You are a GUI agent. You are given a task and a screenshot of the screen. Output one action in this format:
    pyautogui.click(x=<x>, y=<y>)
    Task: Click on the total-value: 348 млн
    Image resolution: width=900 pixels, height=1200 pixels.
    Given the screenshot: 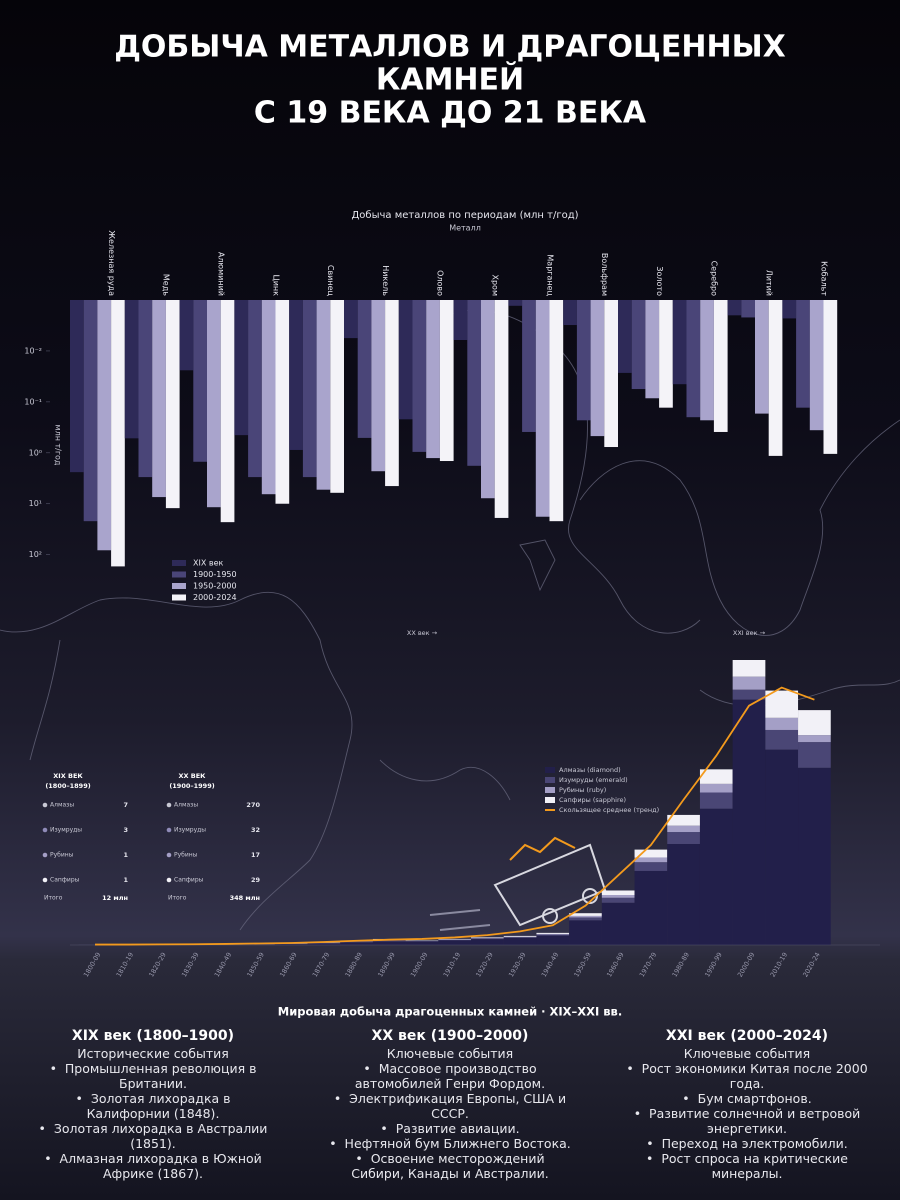 What is the action you would take?
    pyautogui.click(x=245, y=898)
    